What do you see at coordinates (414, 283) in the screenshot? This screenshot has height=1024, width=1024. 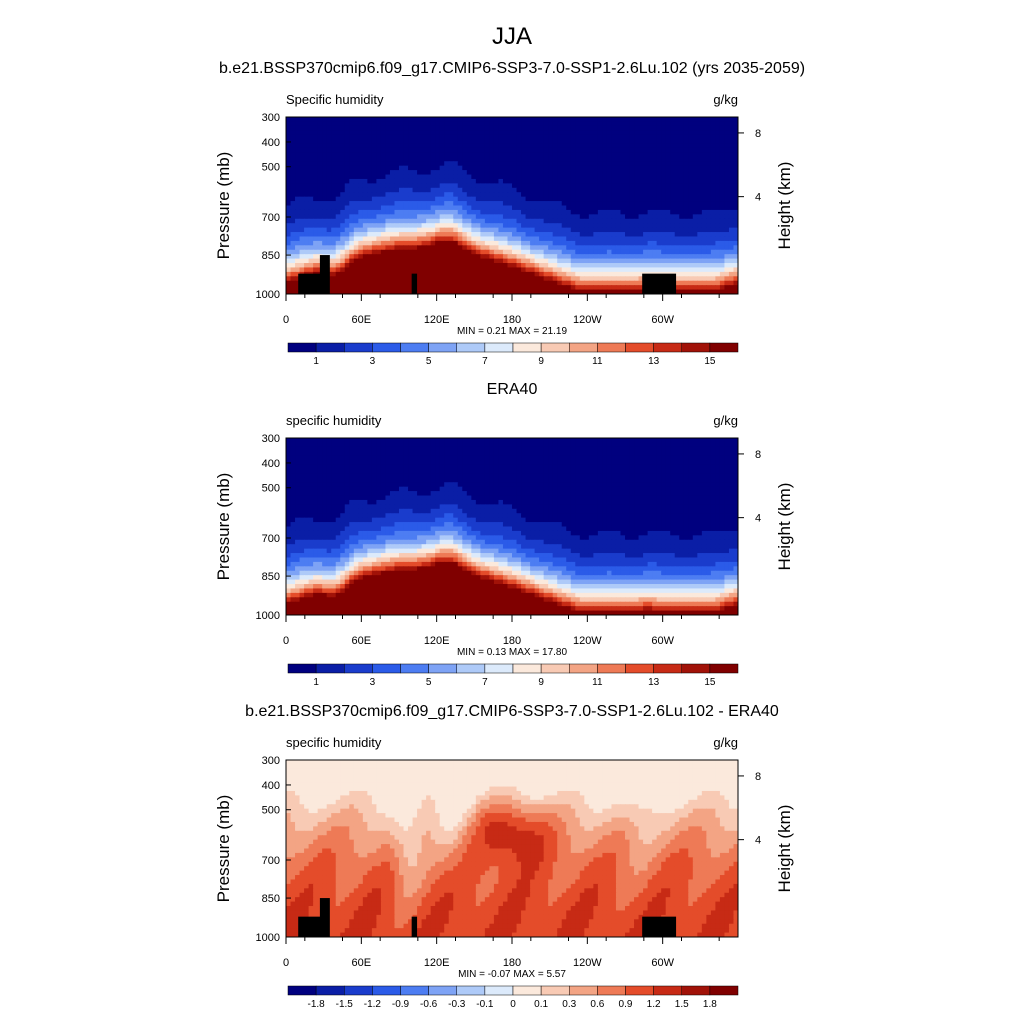 I see `topography-mask` at bounding box center [414, 283].